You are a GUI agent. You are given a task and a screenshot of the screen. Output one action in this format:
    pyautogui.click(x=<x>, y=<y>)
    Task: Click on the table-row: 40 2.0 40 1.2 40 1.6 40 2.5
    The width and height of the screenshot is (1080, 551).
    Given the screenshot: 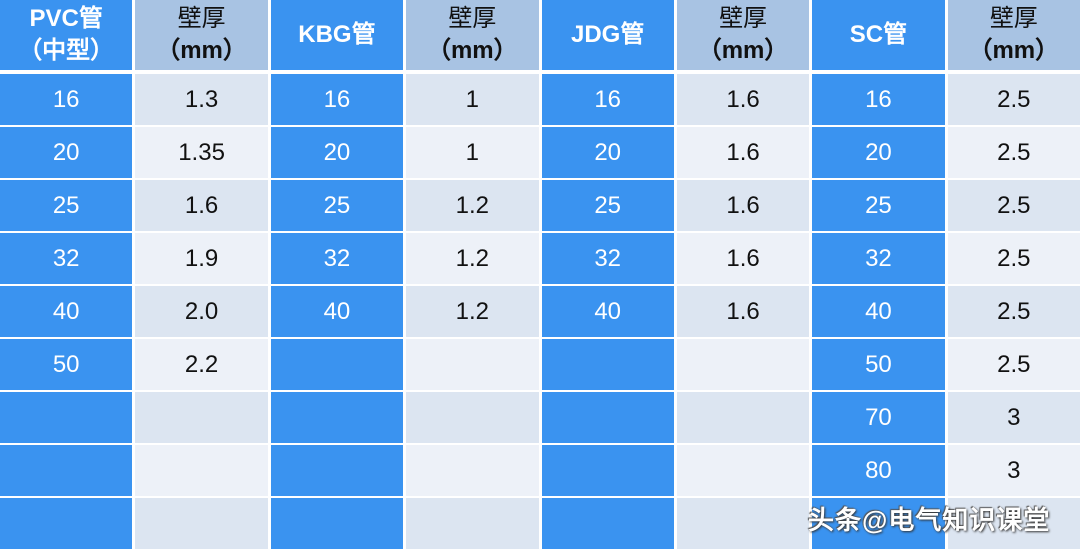 What is the action you would take?
    pyautogui.click(x=540, y=312)
    